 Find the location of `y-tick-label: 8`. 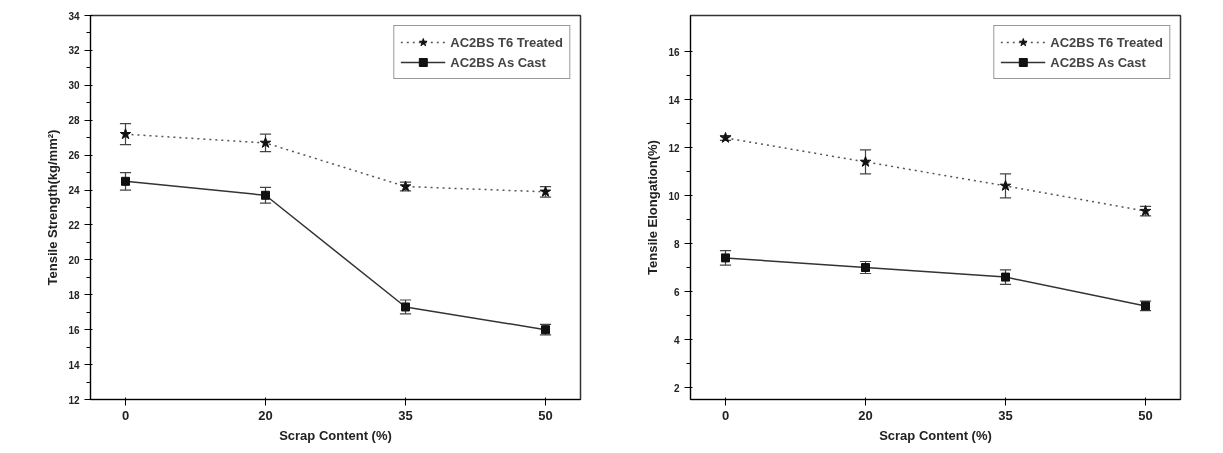

y-tick-label: 8 is located at coordinates (676, 244).